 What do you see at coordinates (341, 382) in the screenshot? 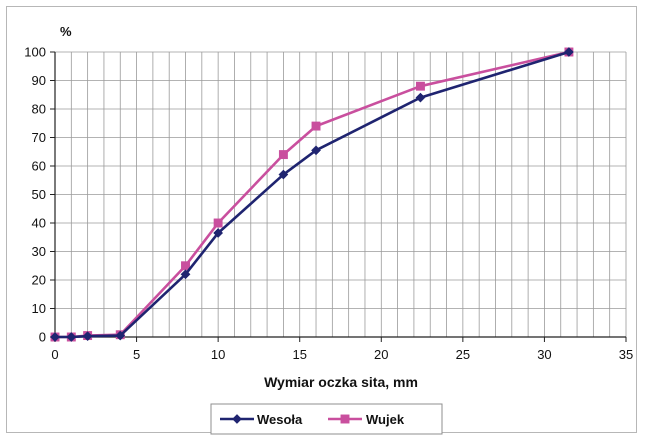
I see `x-axis-title: Wymiar oczka sita, mm` at bounding box center [341, 382].